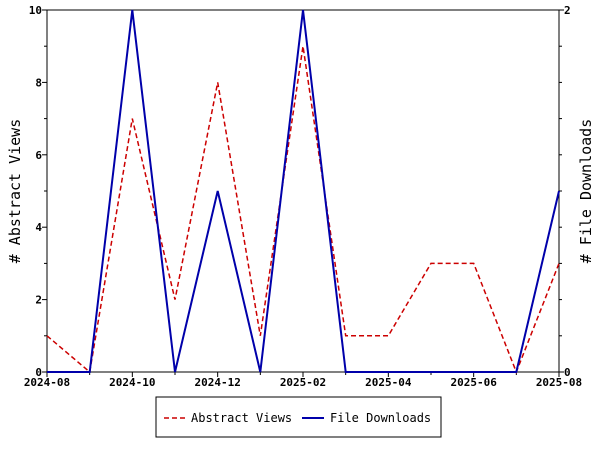  What do you see at coordinates (217, 382) in the screenshot?
I see `x-tick-label: 2024-12` at bounding box center [217, 382].